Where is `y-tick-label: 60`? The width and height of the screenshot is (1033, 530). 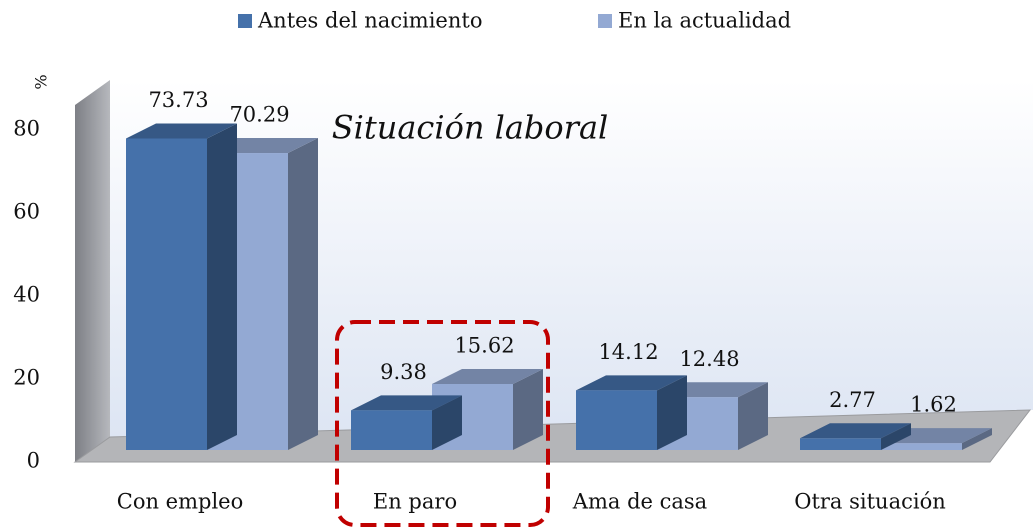 y-tick-label: 60 is located at coordinates (26, 212).